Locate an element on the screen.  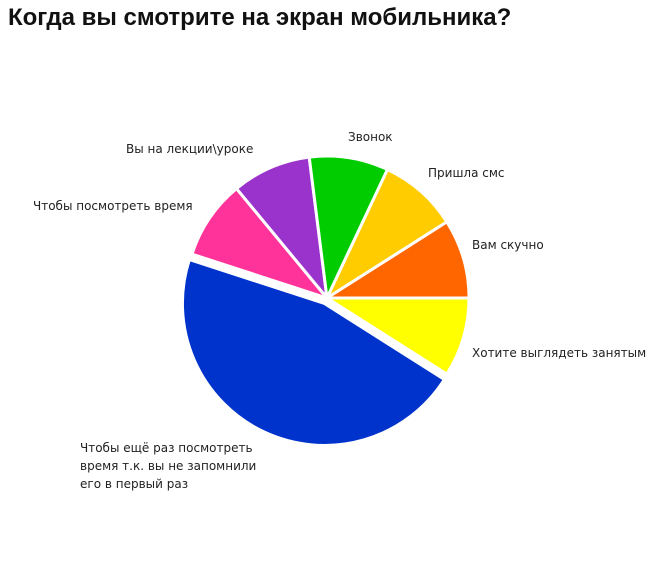
chart-title: Когда вы смотрите на экран мобильника? is located at coordinates (260, 17).